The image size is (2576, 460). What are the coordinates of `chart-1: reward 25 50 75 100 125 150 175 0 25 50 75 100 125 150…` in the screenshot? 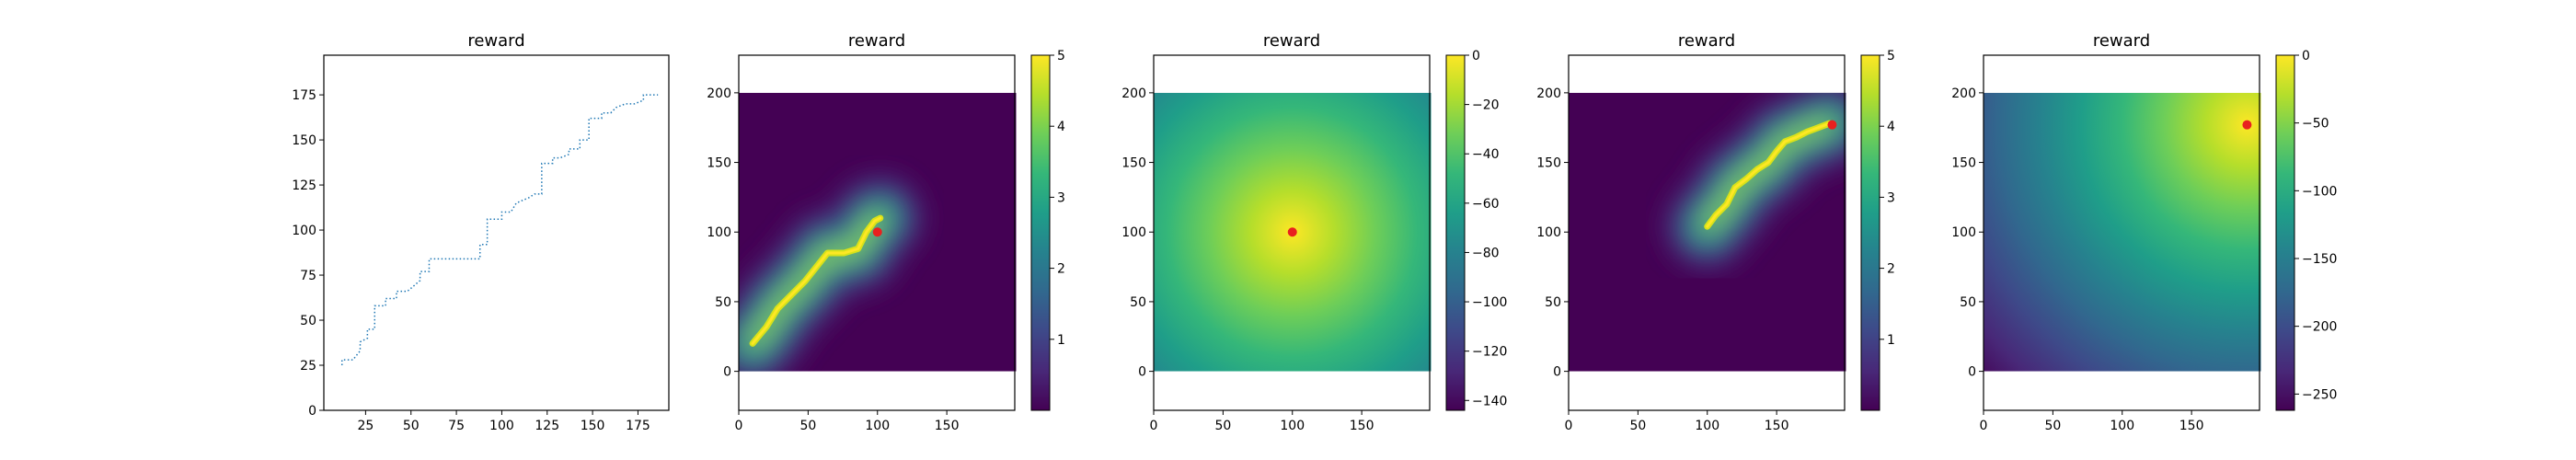 It's located at (481, 232).